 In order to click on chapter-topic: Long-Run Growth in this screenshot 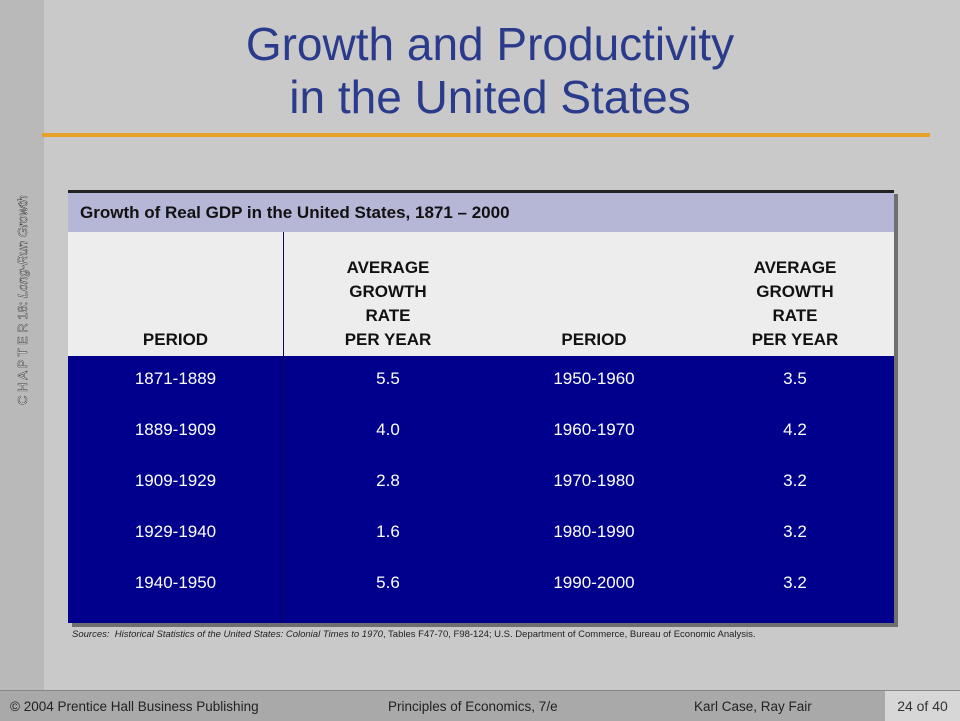, I will do `click(22, 246)`.